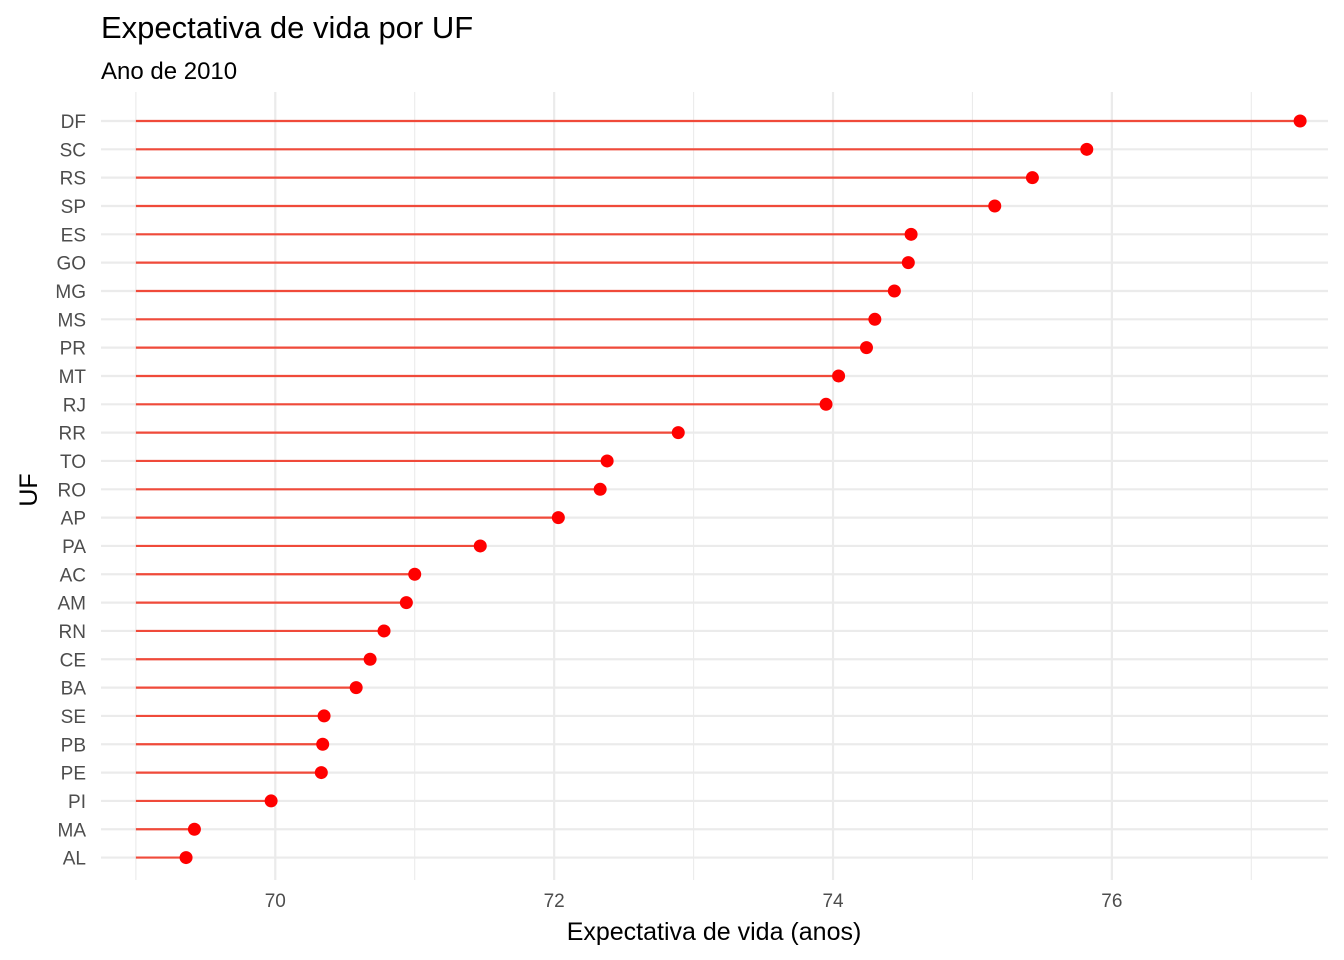 This screenshot has width=1344, height=960. Describe the element at coordinates (73, 774) in the screenshot. I see `y-tick-label: PE` at that location.